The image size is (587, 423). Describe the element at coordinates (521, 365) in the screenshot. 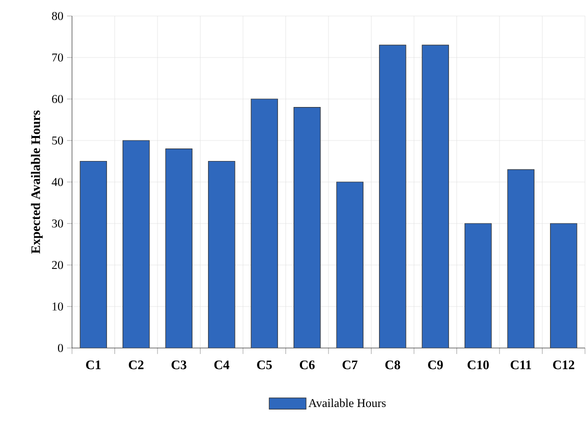

I see `x-tick-label: C11` at that location.